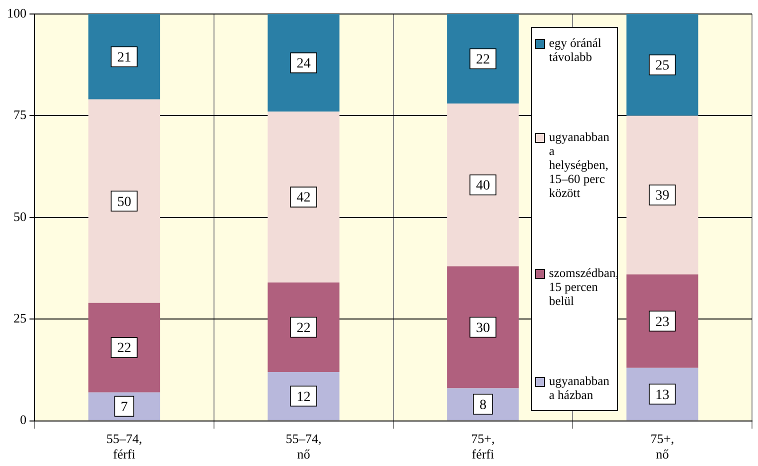  I want to click on data-label: 21, so click(124, 58).